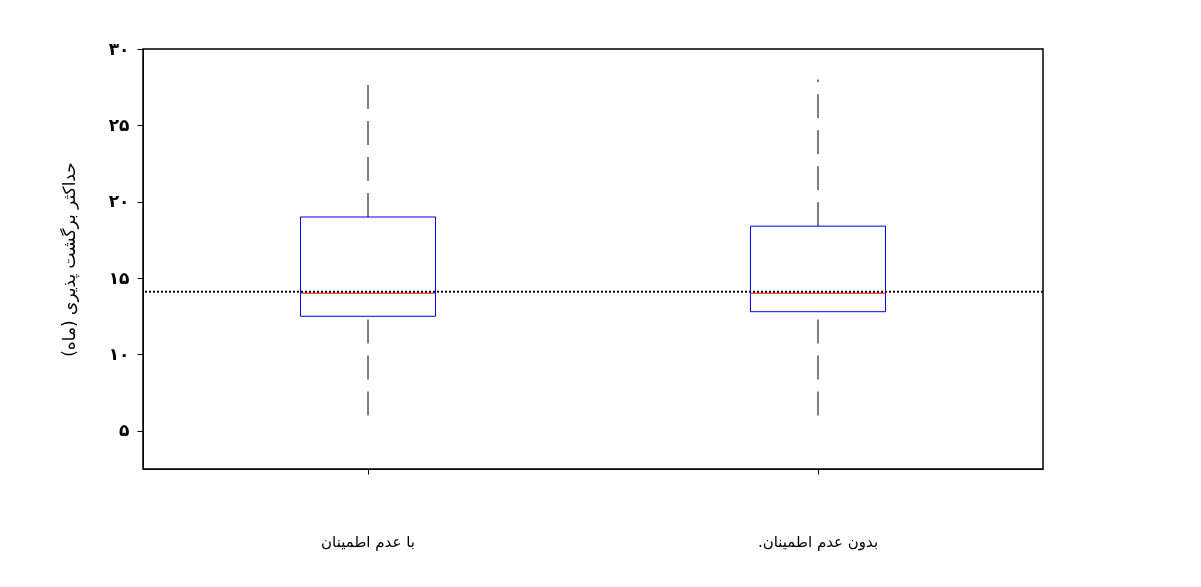 Image resolution: width=1201 pixels, height=587 pixels. What do you see at coordinates (119, 124) in the screenshot?
I see `y-tick-label: ۲۵` at bounding box center [119, 124].